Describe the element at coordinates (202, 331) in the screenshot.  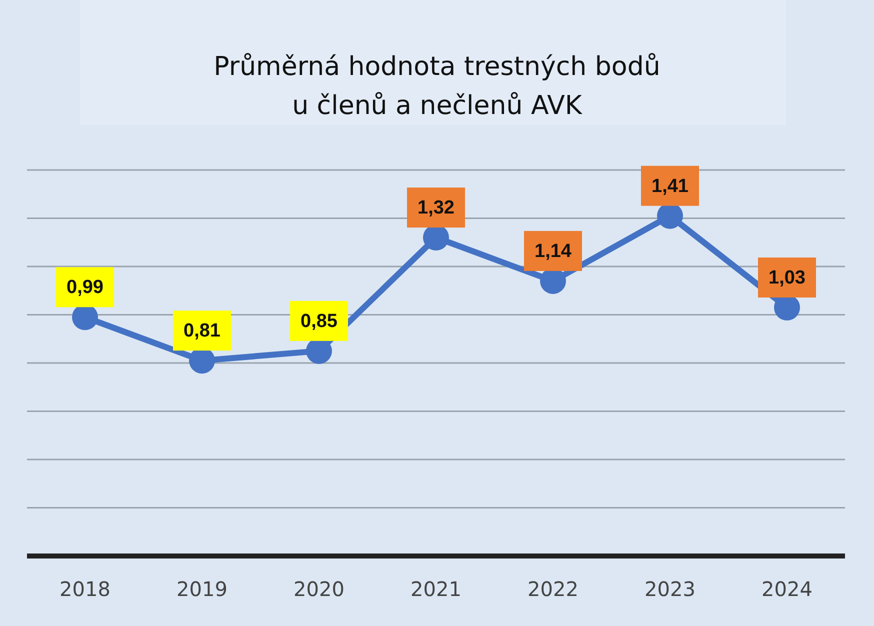
I see `data-label: 0,81` at that location.